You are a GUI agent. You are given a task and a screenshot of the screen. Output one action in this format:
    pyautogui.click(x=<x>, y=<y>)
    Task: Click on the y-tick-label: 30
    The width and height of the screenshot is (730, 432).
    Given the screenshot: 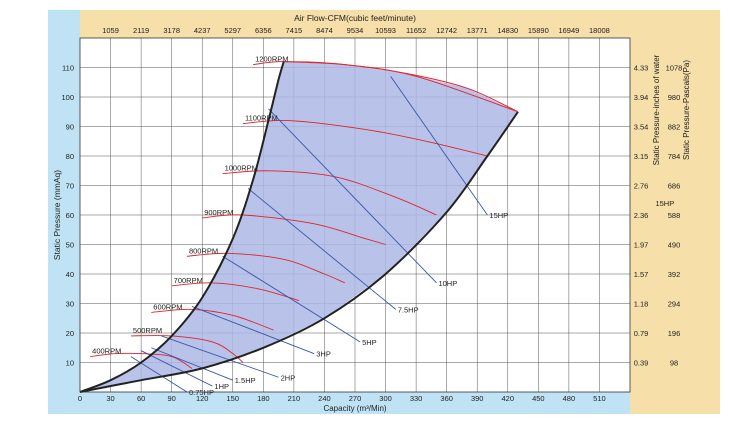 What is the action you would take?
    pyautogui.click(x=70, y=304)
    